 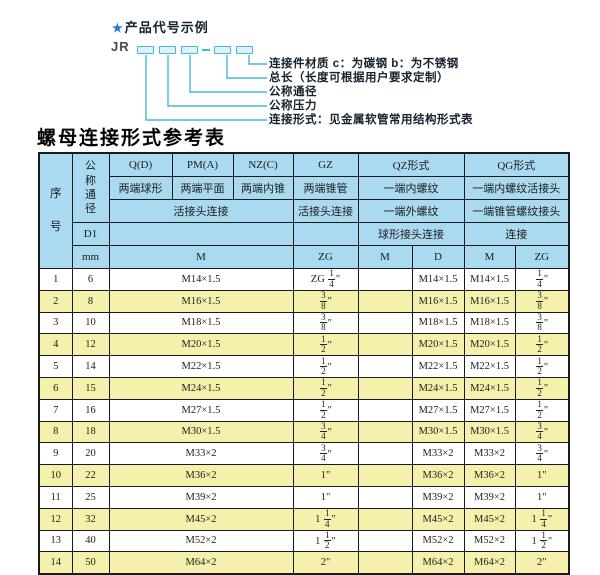 I want to click on cell-no: 4, so click(x=55, y=345).